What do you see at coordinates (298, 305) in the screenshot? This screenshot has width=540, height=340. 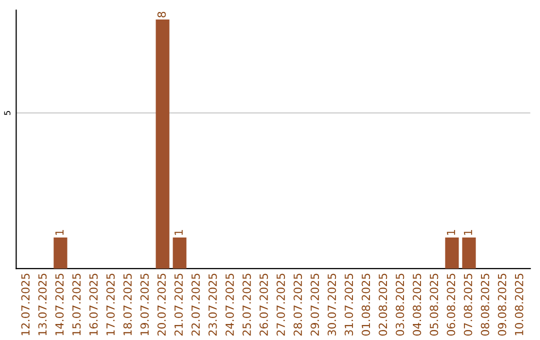 I see `x-tick-label: 28.07.2025` at bounding box center [298, 305].